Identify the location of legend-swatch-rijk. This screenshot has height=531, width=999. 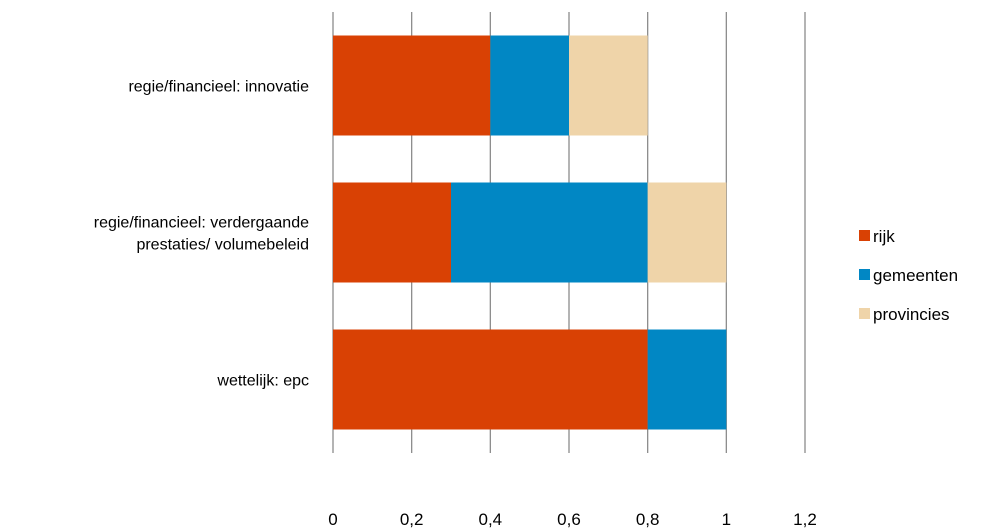
(864, 235).